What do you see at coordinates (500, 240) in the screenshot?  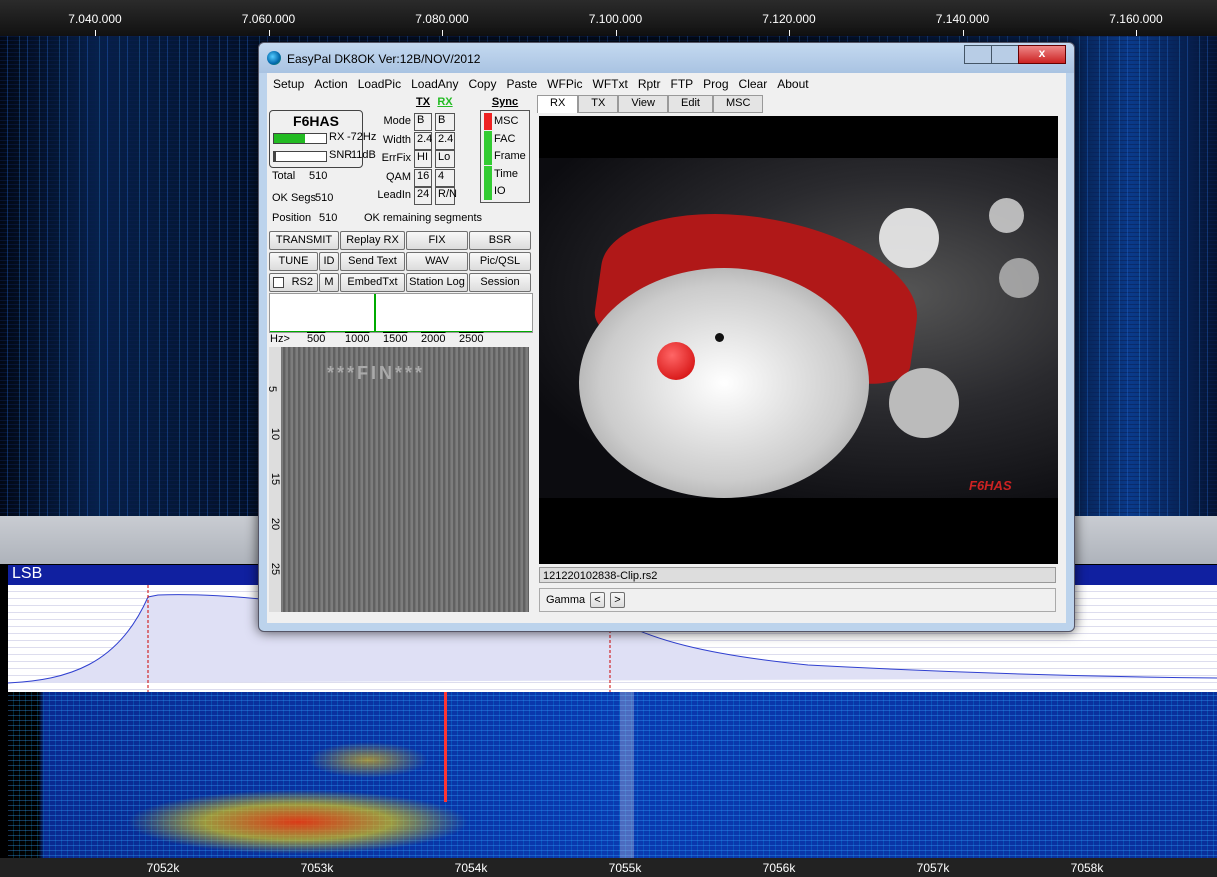 I see `button: BSR` at bounding box center [500, 240].